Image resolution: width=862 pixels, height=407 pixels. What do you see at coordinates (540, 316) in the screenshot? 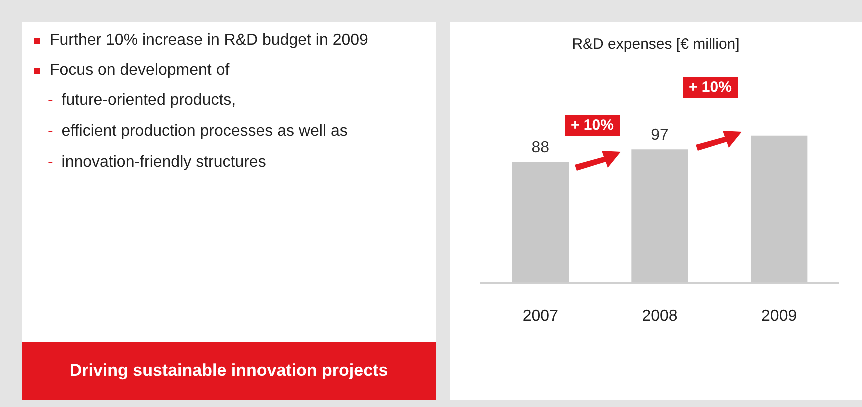
I see `x-tick-label: 2007` at bounding box center [540, 316].